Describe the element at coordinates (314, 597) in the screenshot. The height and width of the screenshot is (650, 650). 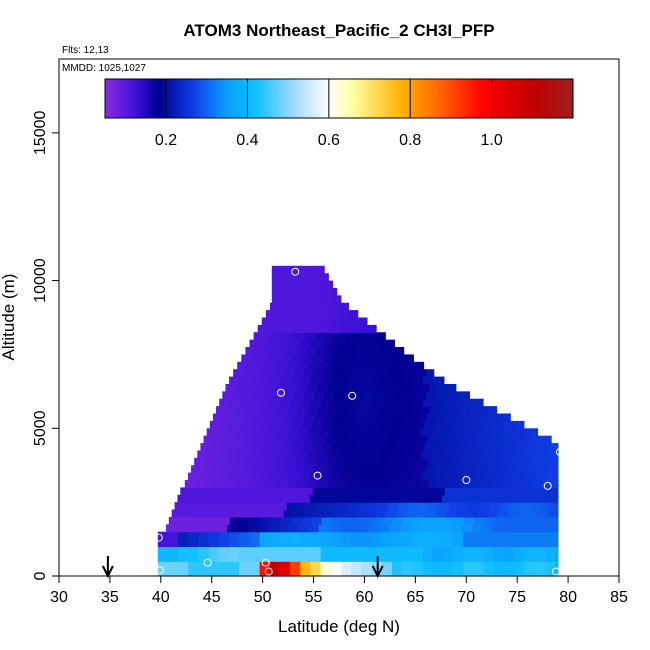
I see `x-tick-label: 55` at that location.